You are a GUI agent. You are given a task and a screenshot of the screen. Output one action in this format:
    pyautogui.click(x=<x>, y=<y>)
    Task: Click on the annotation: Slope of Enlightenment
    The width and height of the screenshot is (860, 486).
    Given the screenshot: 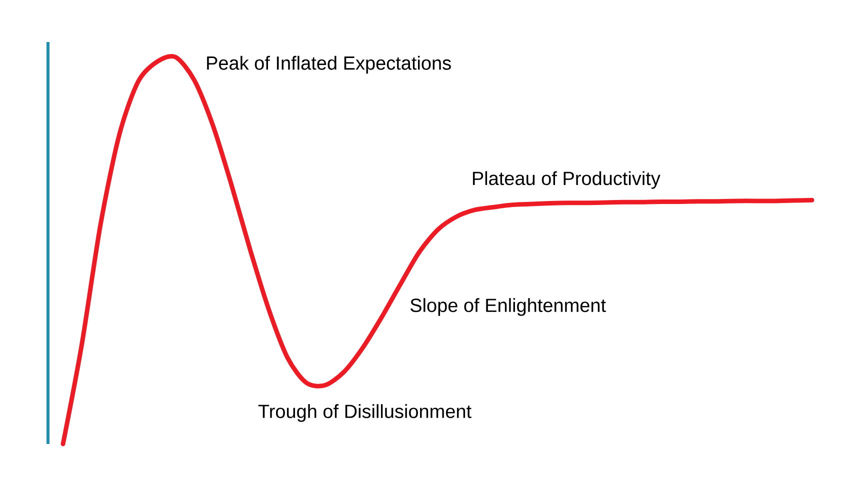 What is the action you would take?
    pyautogui.click(x=508, y=307)
    